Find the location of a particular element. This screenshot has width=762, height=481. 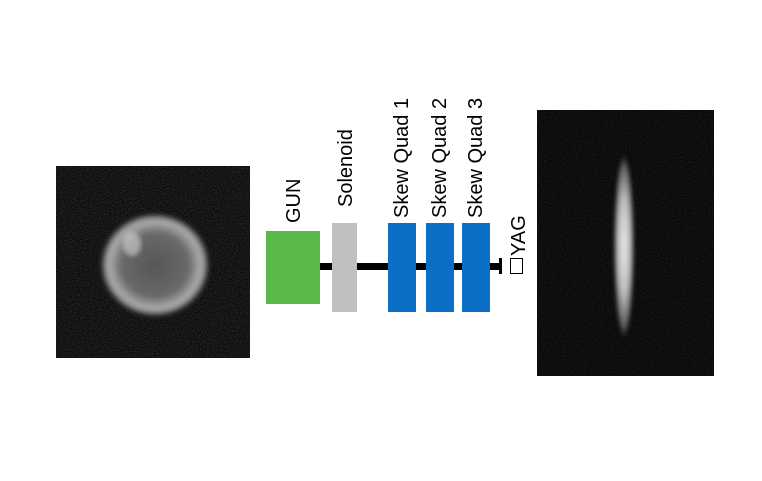

skew-quad-2-label: Skew Quad 2 is located at coordinates (440, 157).